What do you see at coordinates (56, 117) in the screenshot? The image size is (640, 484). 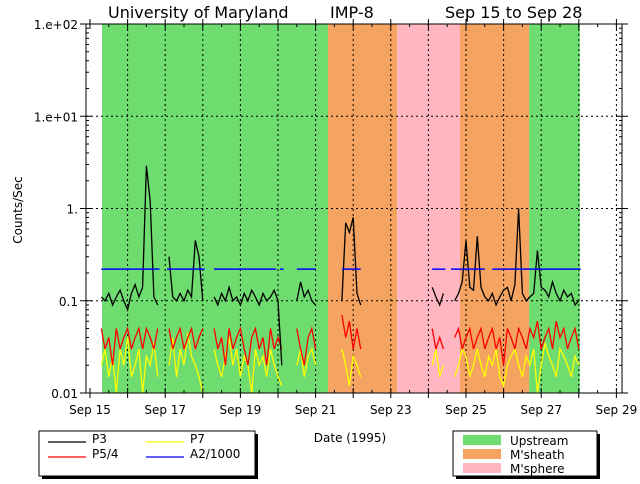 I see `y-tick-label: 1.e+01` at bounding box center [56, 117].